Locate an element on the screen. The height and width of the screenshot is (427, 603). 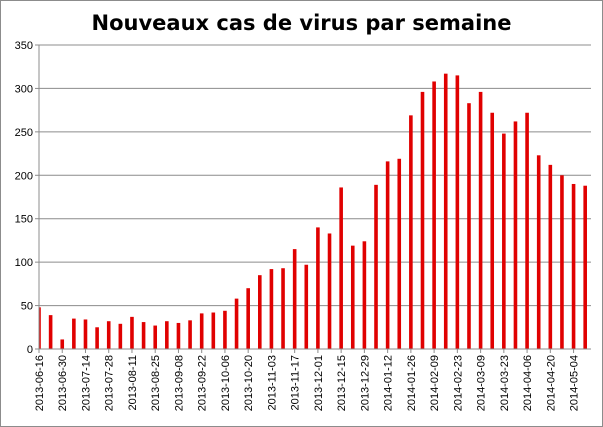
x-tick-label: 2013-11-03 is located at coordinates (272, 382).